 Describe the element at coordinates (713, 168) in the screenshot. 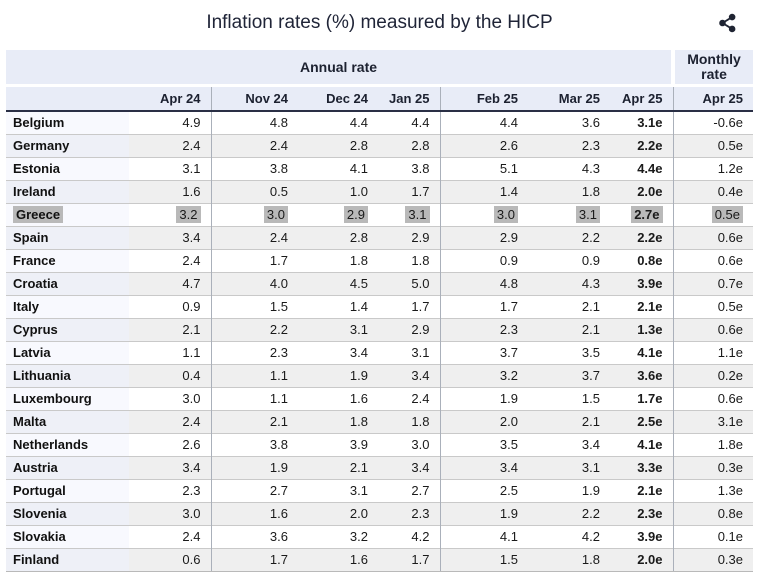

I see `monthly-value-cell: 1.2e` at that location.